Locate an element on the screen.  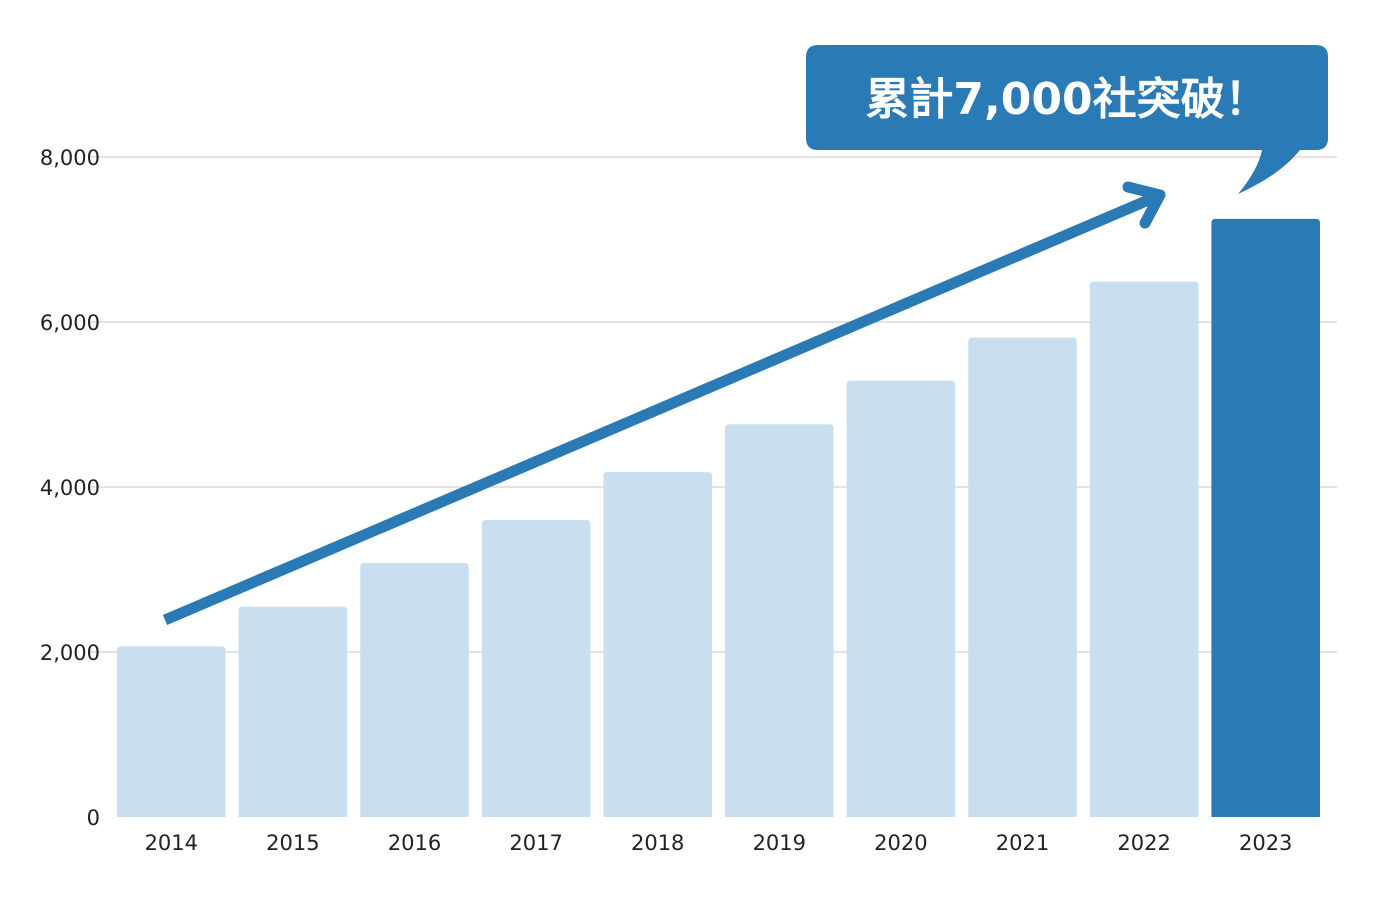
x-tick-label: 2023 is located at coordinates (1265, 843).